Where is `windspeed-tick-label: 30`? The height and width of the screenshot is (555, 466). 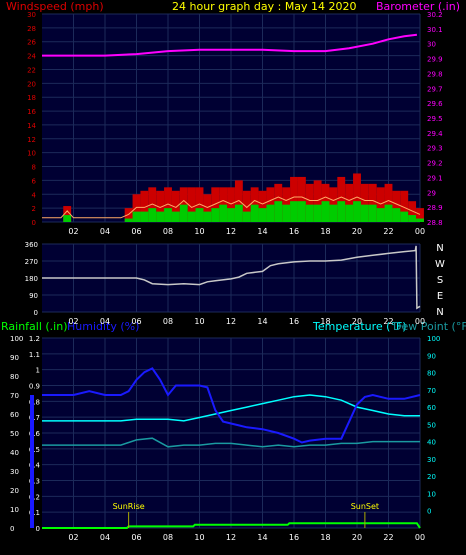
windspeed-tick-label: 30 is located at coordinates (31, 15).